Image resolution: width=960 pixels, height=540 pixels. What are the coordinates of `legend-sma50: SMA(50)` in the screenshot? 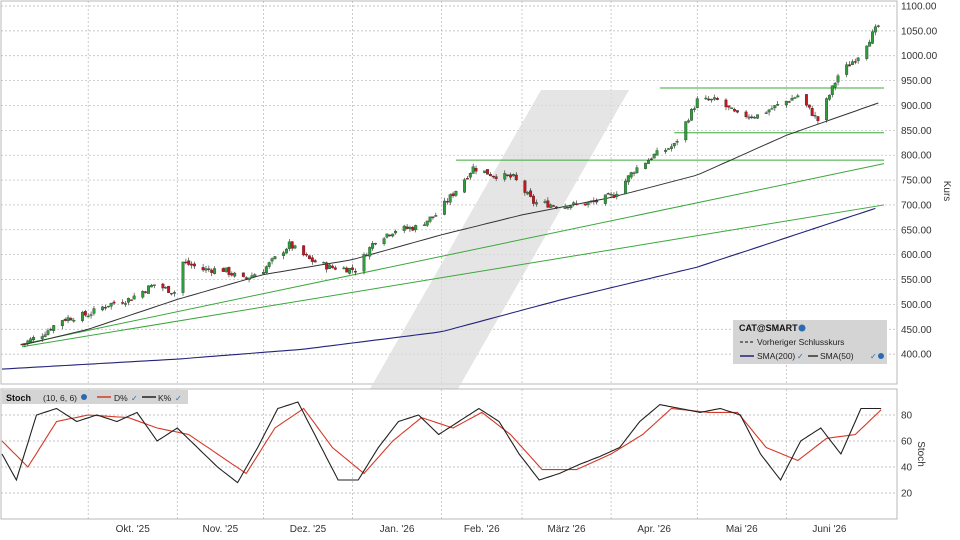 It's located at (837, 356).